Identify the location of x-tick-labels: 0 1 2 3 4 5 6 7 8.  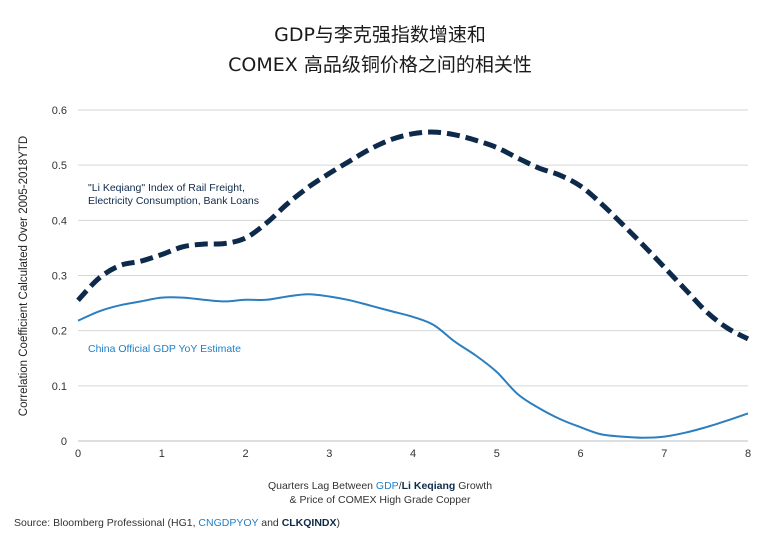
(413, 454).